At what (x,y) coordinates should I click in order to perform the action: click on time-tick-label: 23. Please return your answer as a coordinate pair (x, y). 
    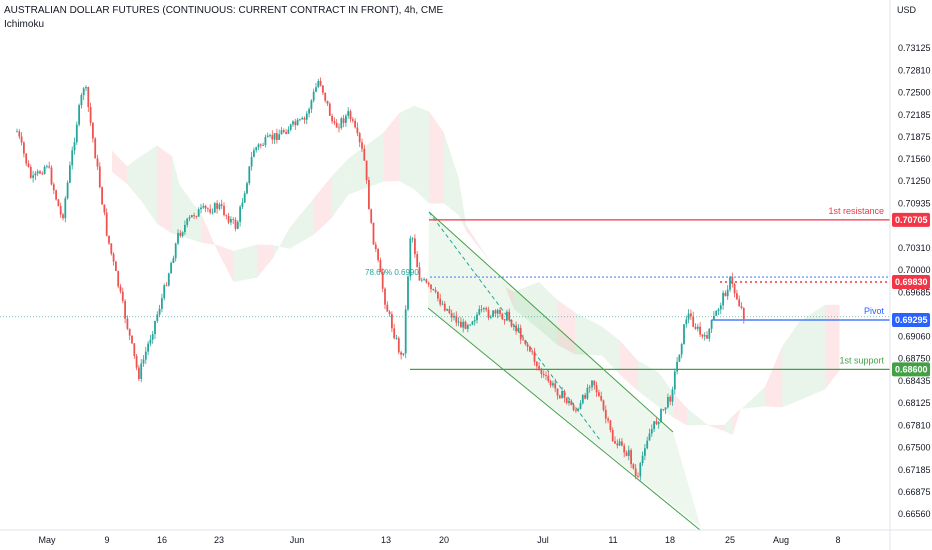
    Looking at the image, I should click on (219, 540).